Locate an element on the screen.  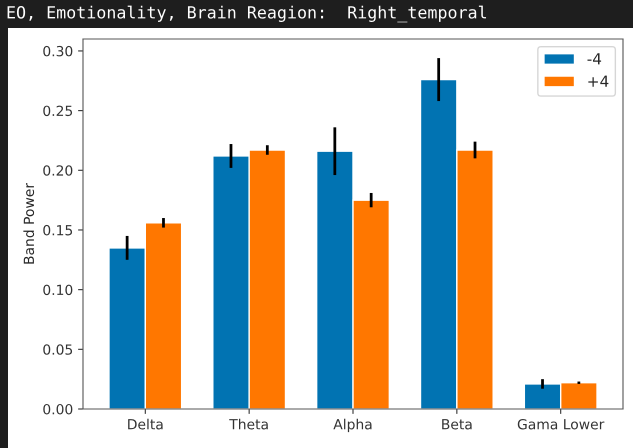
x-tick-label: Gama Lower is located at coordinates (561, 424).